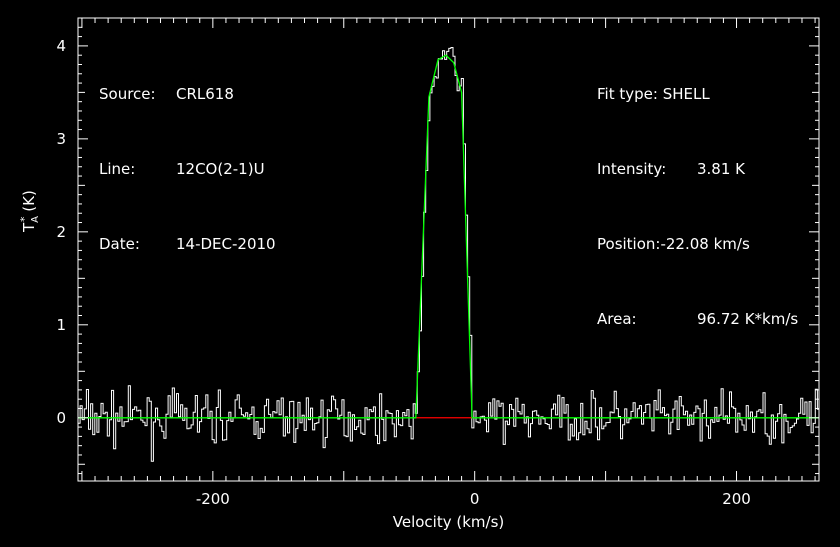 The image size is (840, 547). I want to click on position-value: -22.08 km/s, so click(705, 244).